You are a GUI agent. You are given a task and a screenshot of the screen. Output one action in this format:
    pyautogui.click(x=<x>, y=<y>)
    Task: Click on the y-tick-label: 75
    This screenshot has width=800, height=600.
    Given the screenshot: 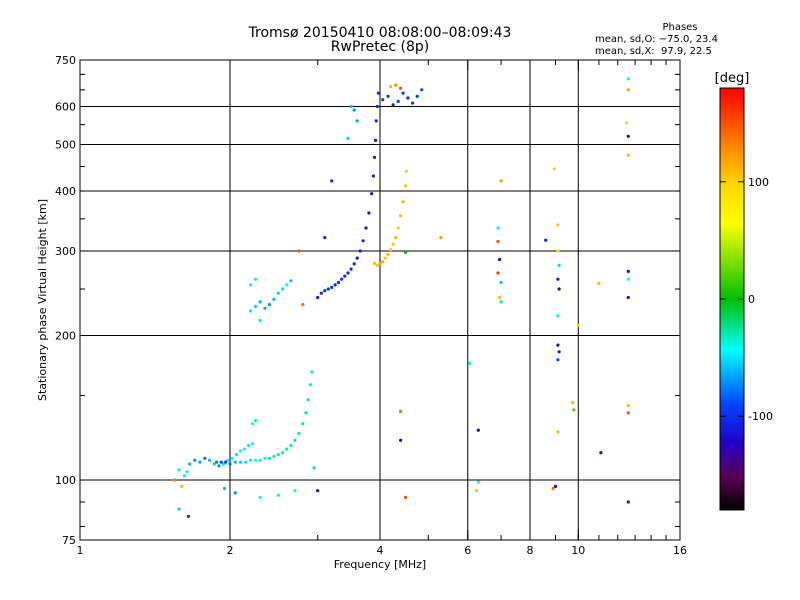 What is the action you would take?
    pyautogui.click(x=69, y=540)
    